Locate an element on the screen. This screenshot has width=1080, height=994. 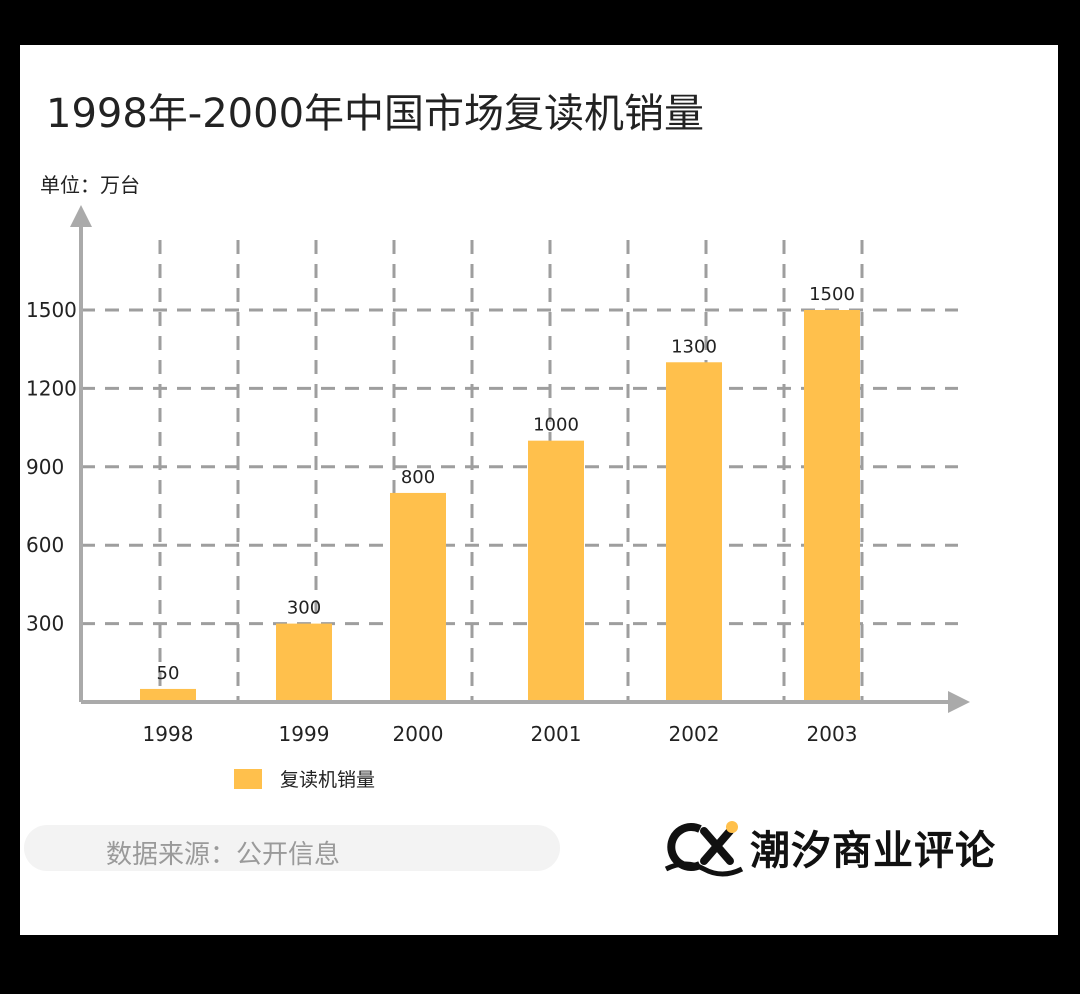
bar-2002 is located at coordinates (694, 532).